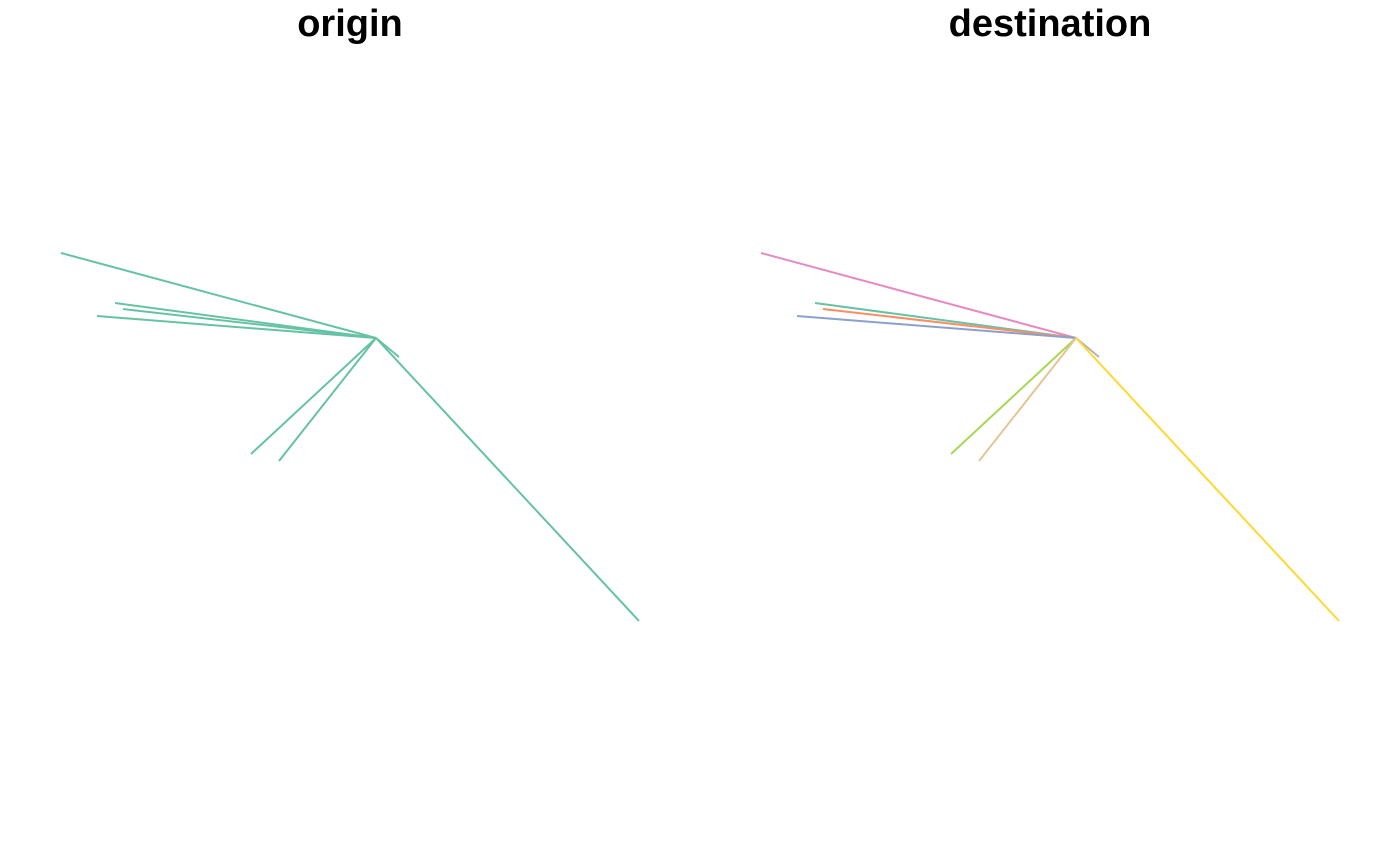 Image resolution: width=1400 pixels, height=865 pixels. What do you see at coordinates (350, 24) in the screenshot?
I see `origin-title: origin` at bounding box center [350, 24].